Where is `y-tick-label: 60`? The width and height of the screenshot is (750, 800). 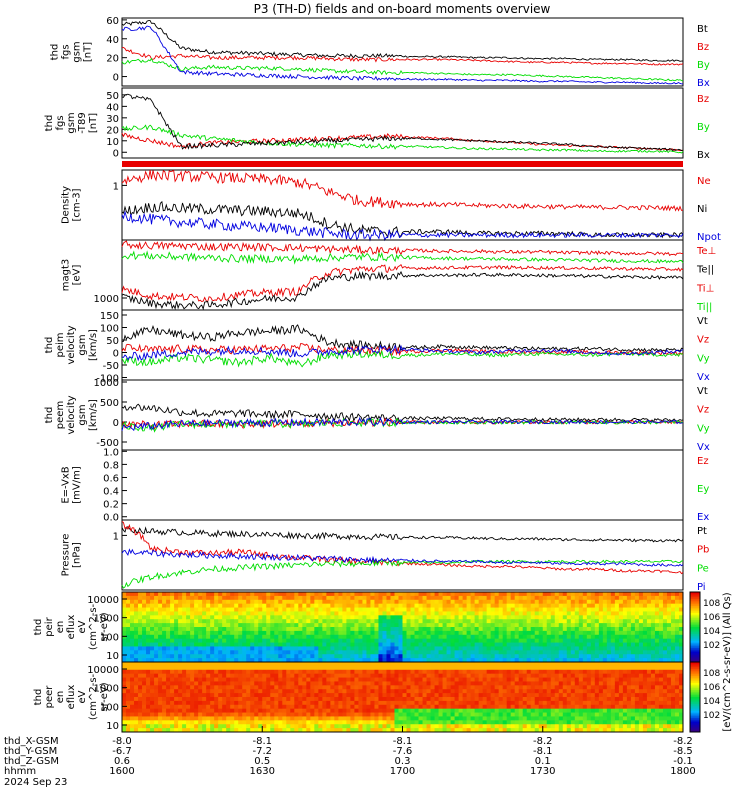
y-tick-label: 60 is located at coordinates (112, 21).